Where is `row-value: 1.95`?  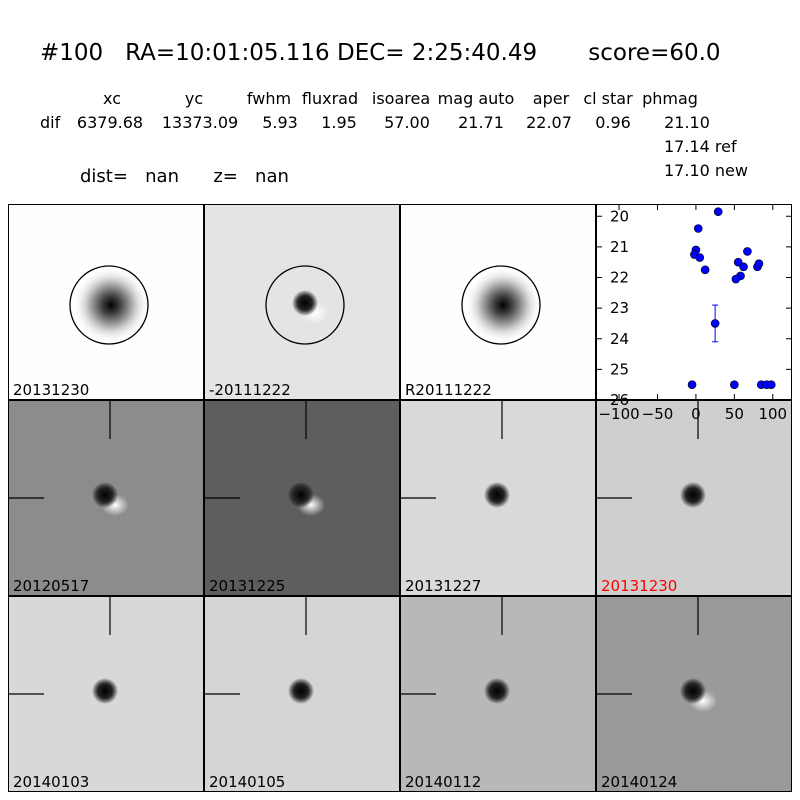 row-value: 1.95 is located at coordinates (339, 122).